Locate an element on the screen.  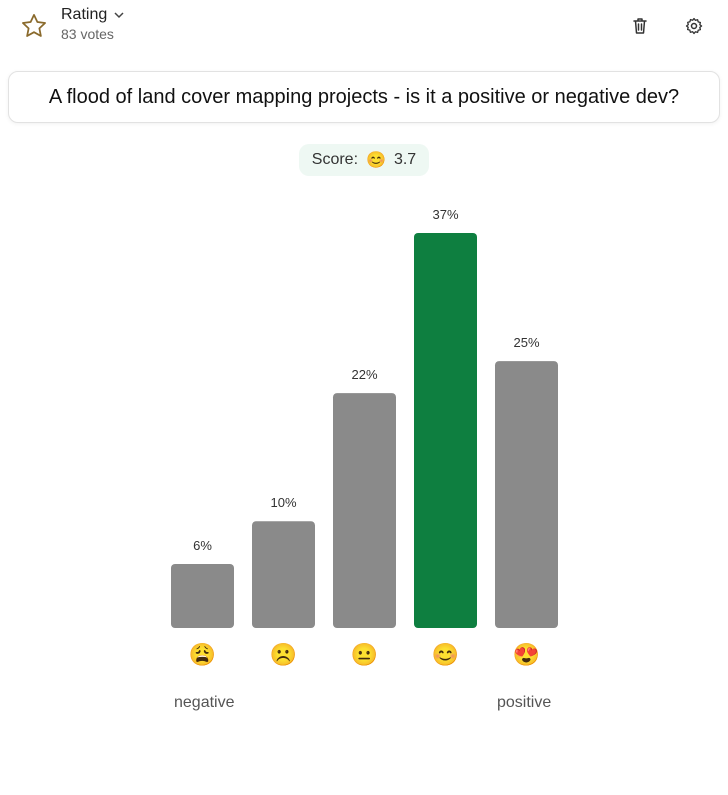
score-value: 3.7 is located at coordinates (405, 159).